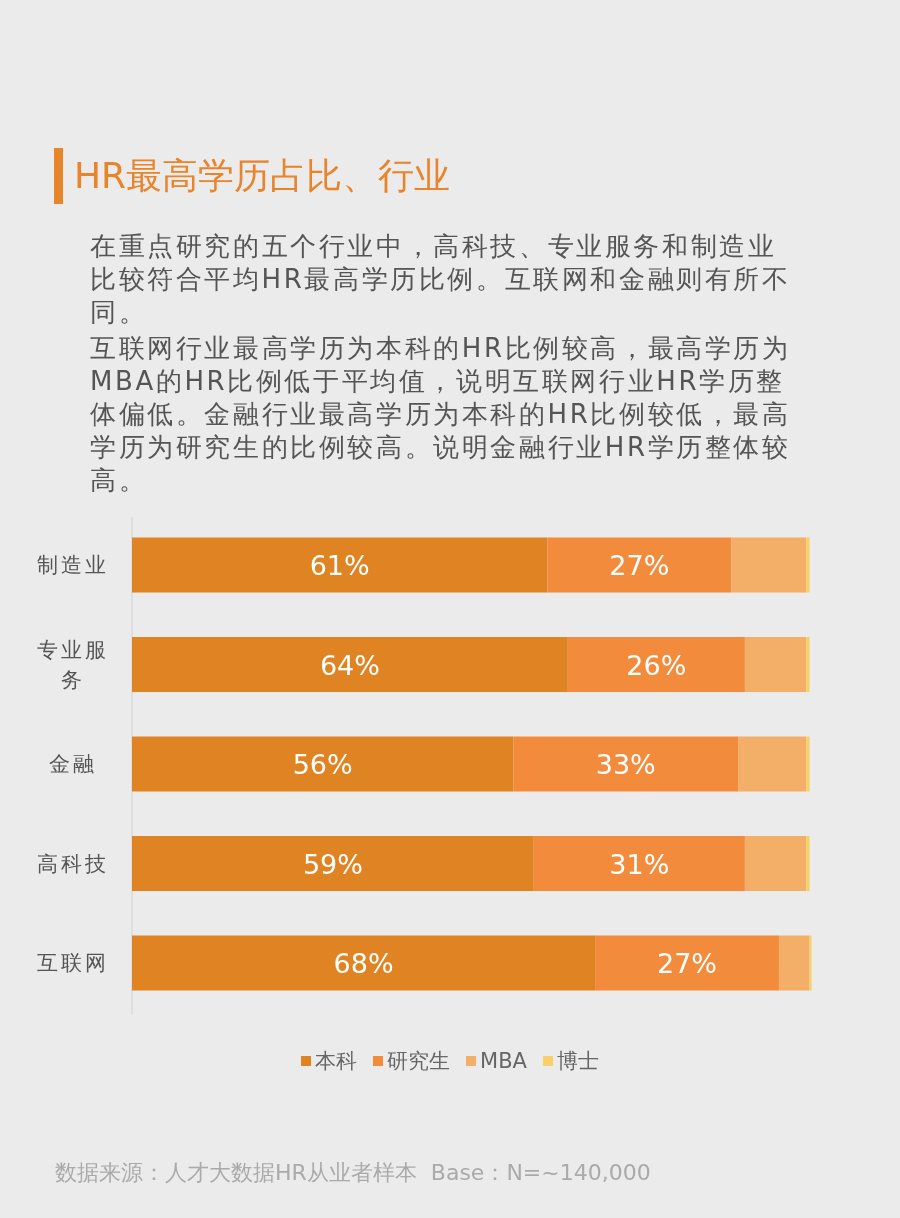  Describe the element at coordinates (419, 1061) in the screenshot. I see `legend-label: 研究生` at that location.